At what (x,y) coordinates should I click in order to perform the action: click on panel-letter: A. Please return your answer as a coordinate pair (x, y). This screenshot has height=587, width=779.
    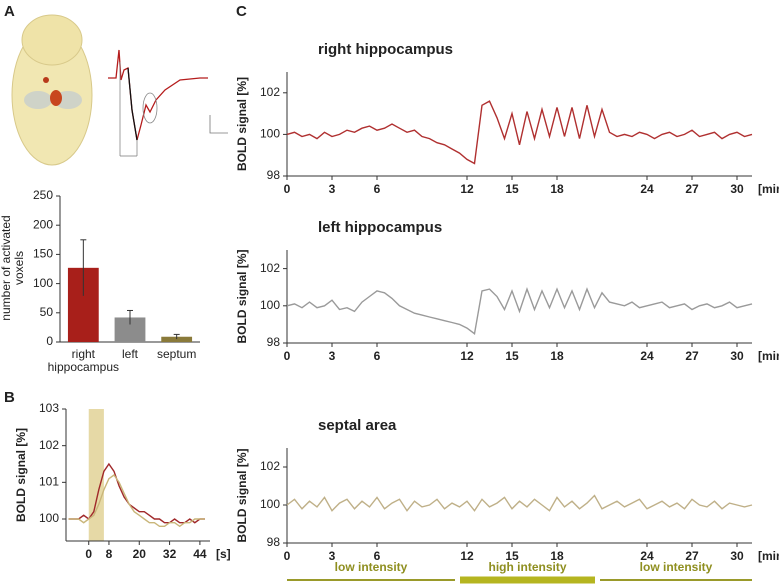
    Looking at the image, I should click on (9, 11).